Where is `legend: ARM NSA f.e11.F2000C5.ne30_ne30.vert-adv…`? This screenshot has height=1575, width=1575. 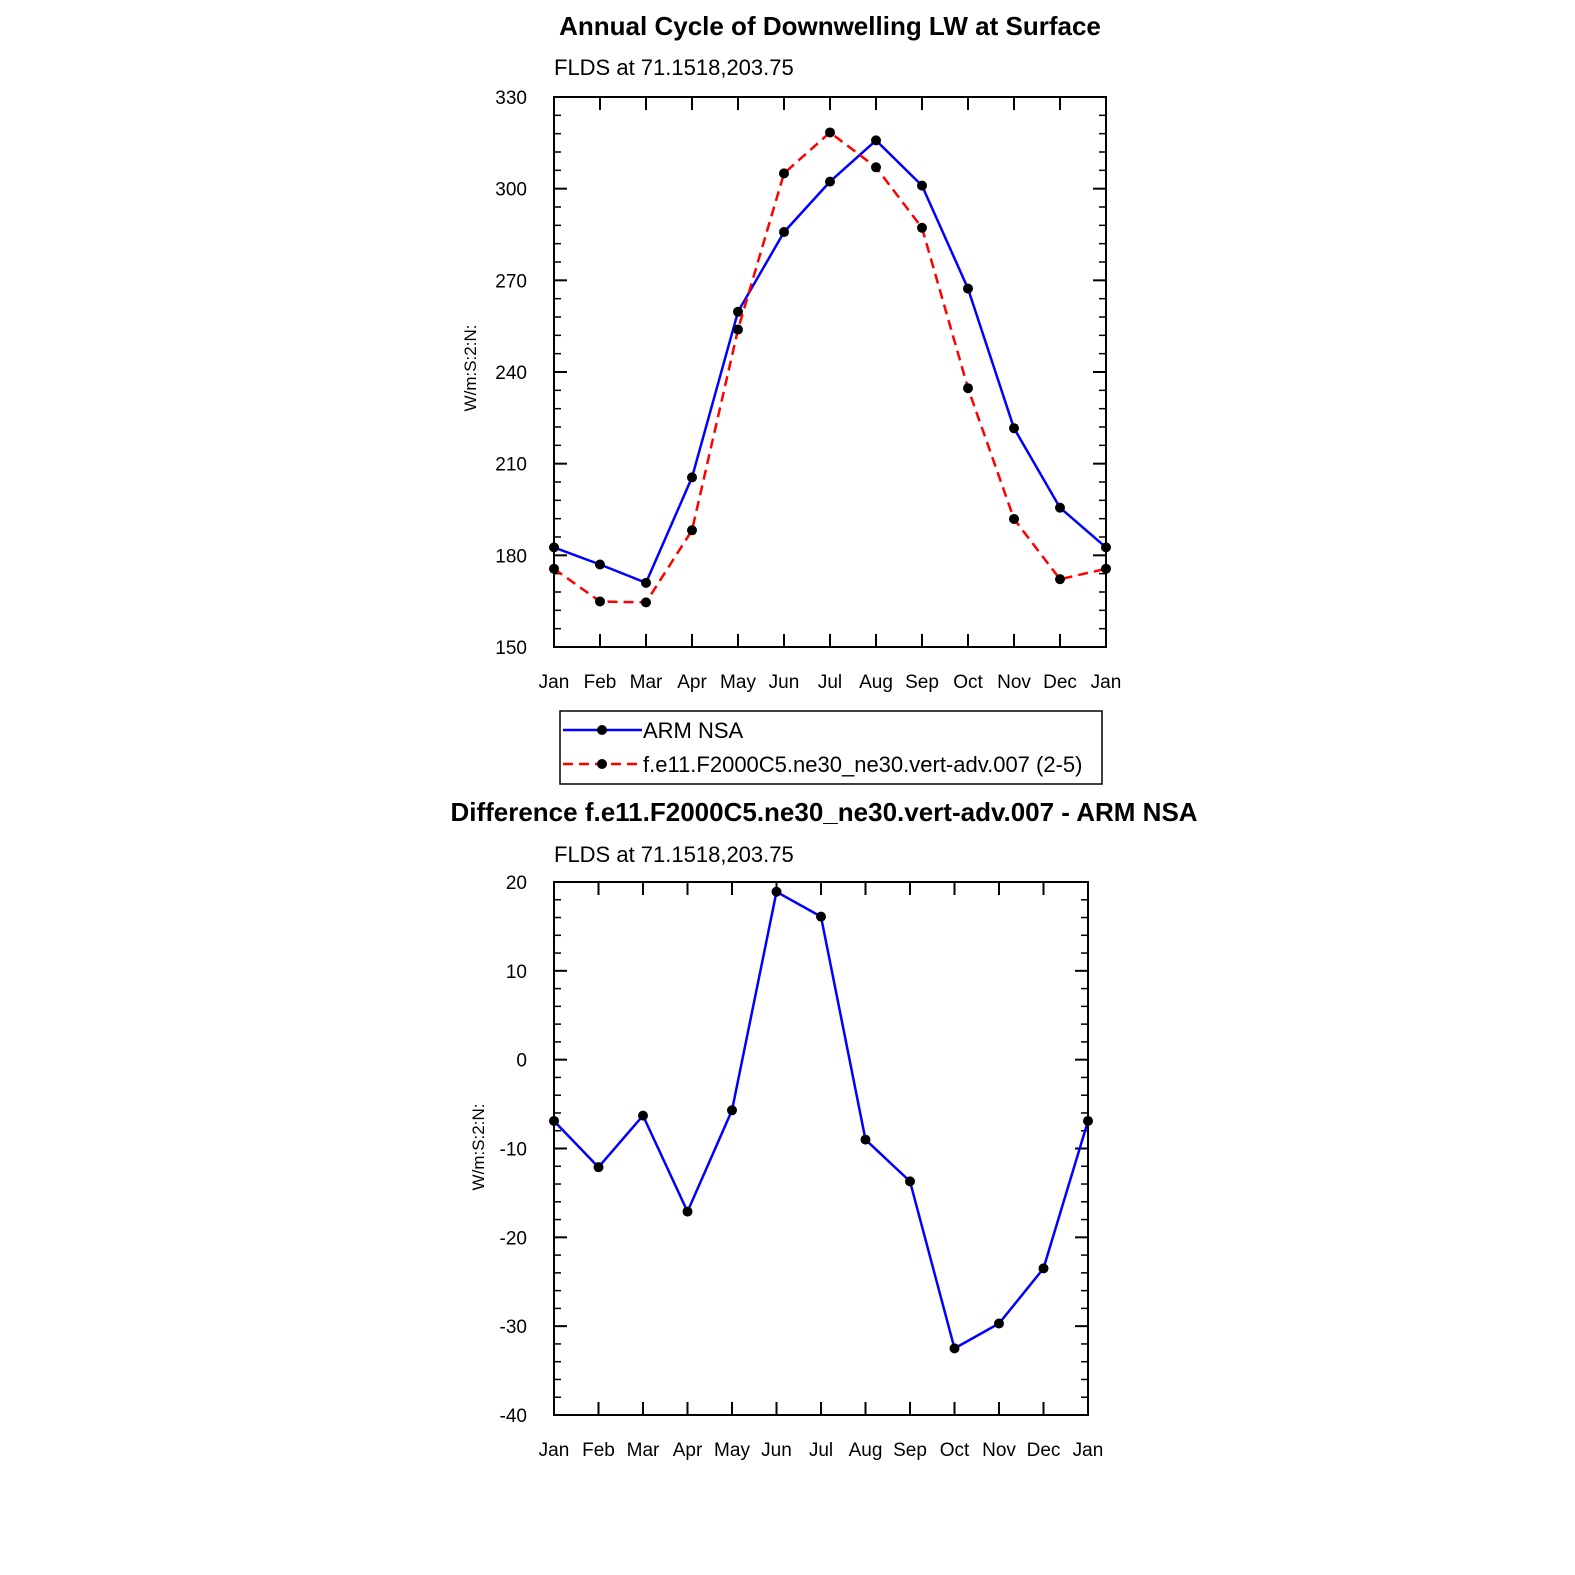
legend: ARM NSA f.e11.F2000C5.ne30_ne30.vert-adv… is located at coordinates (831, 747).